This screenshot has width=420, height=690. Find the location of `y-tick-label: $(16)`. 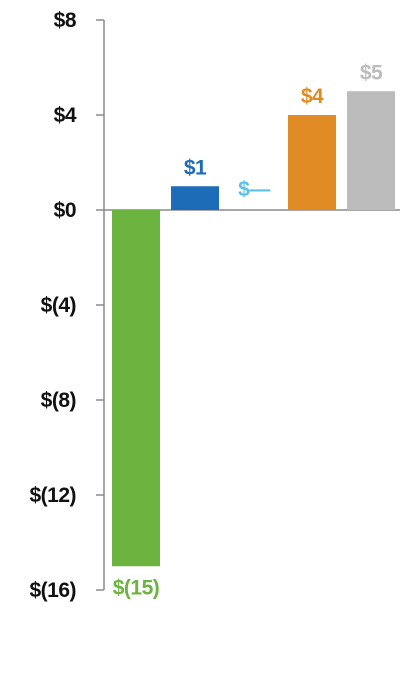

y-tick-label: $(16) is located at coordinates (52, 590).